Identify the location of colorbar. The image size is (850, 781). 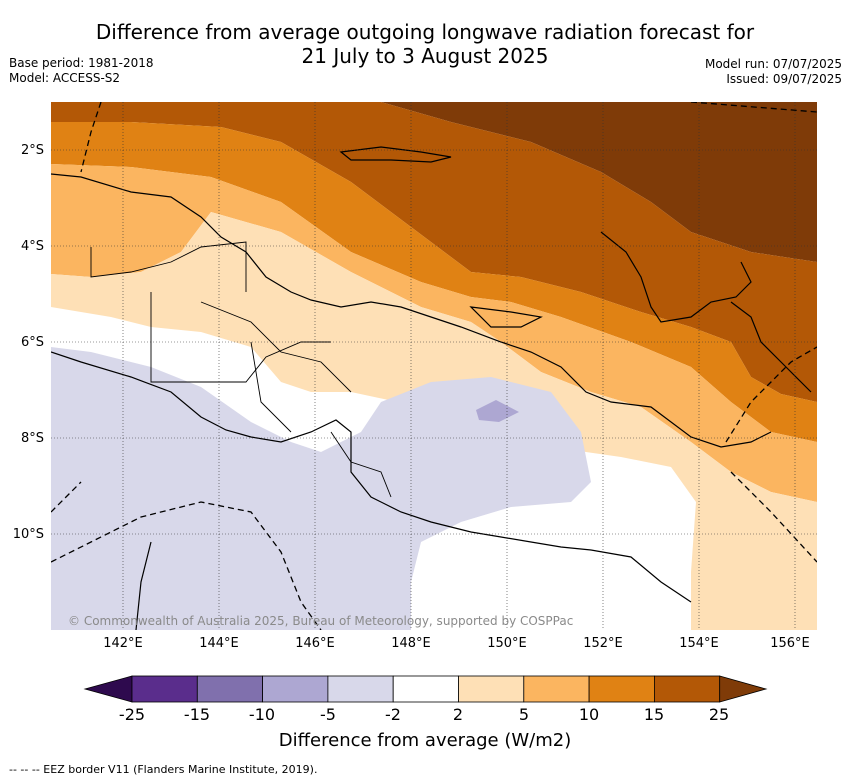
(425, 689).